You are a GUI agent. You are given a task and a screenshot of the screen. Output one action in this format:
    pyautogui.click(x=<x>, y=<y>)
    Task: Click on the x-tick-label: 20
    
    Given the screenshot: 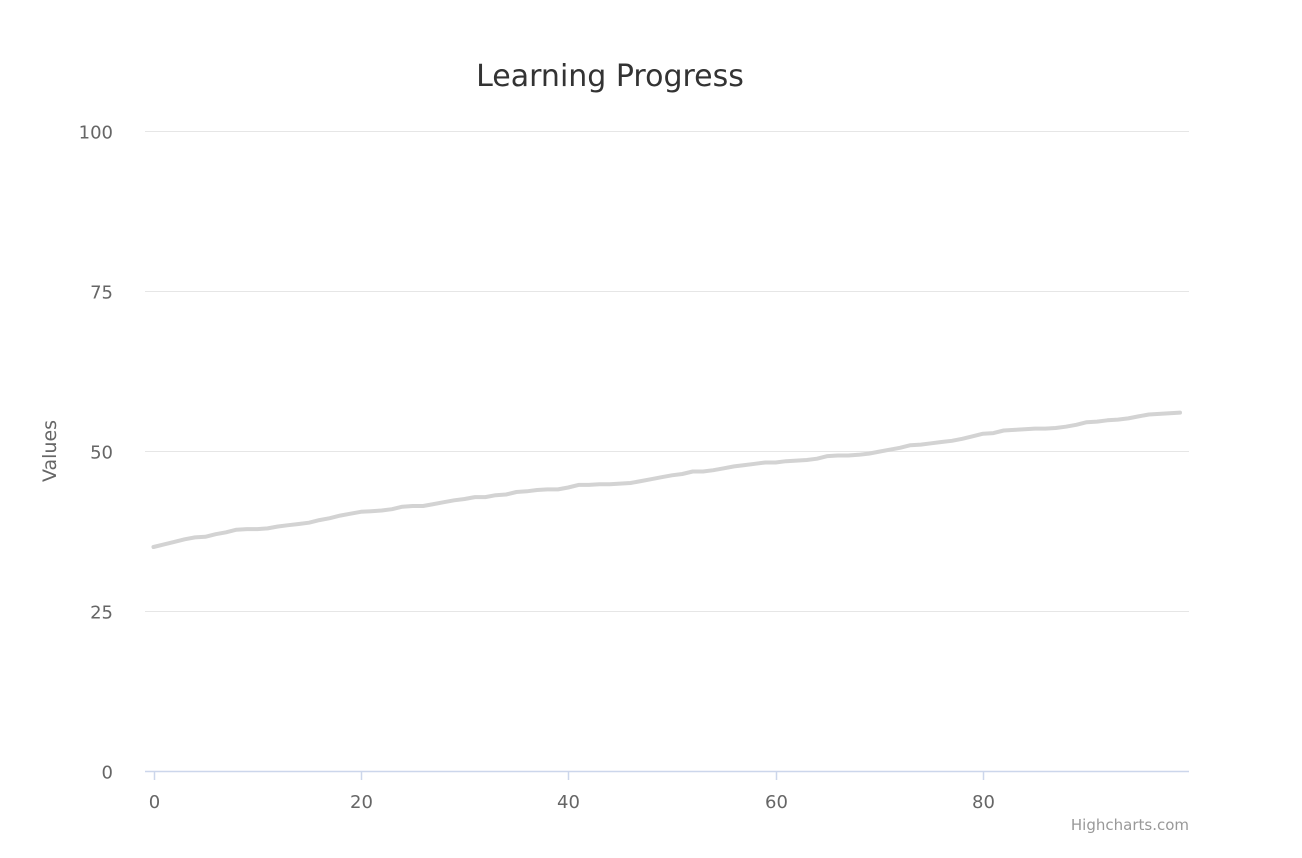 What is the action you would take?
    pyautogui.click(x=361, y=802)
    